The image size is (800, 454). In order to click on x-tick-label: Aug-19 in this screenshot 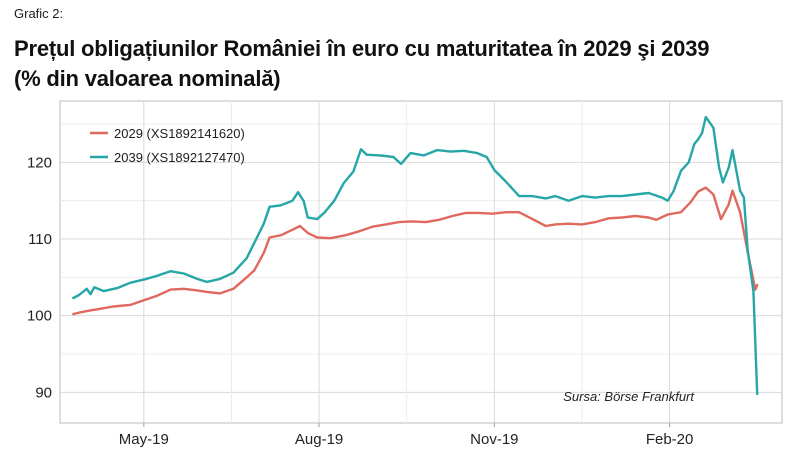, I will do `click(319, 439)`.